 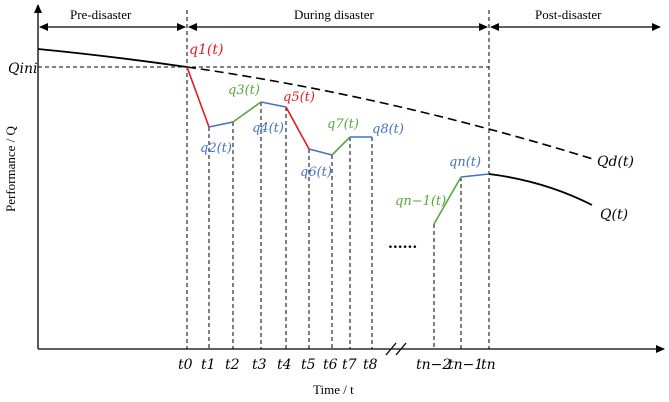 What do you see at coordinates (247, 112) in the screenshot?
I see `segment-q3` at bounding box center [247, 112].